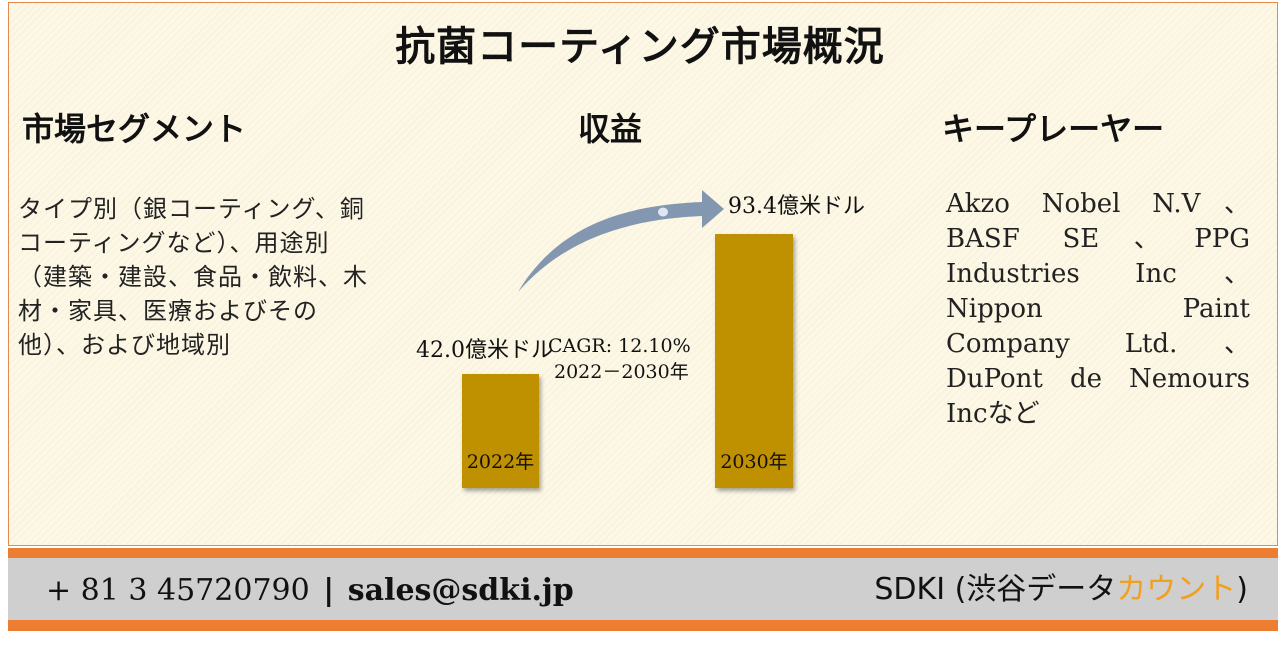 Image resolution: width=1280 pixels, height=645 pixels. Describe the element at coordinates (1053, 129) in the screenshot. I see `players-heading: キープレーヤー` at that location.